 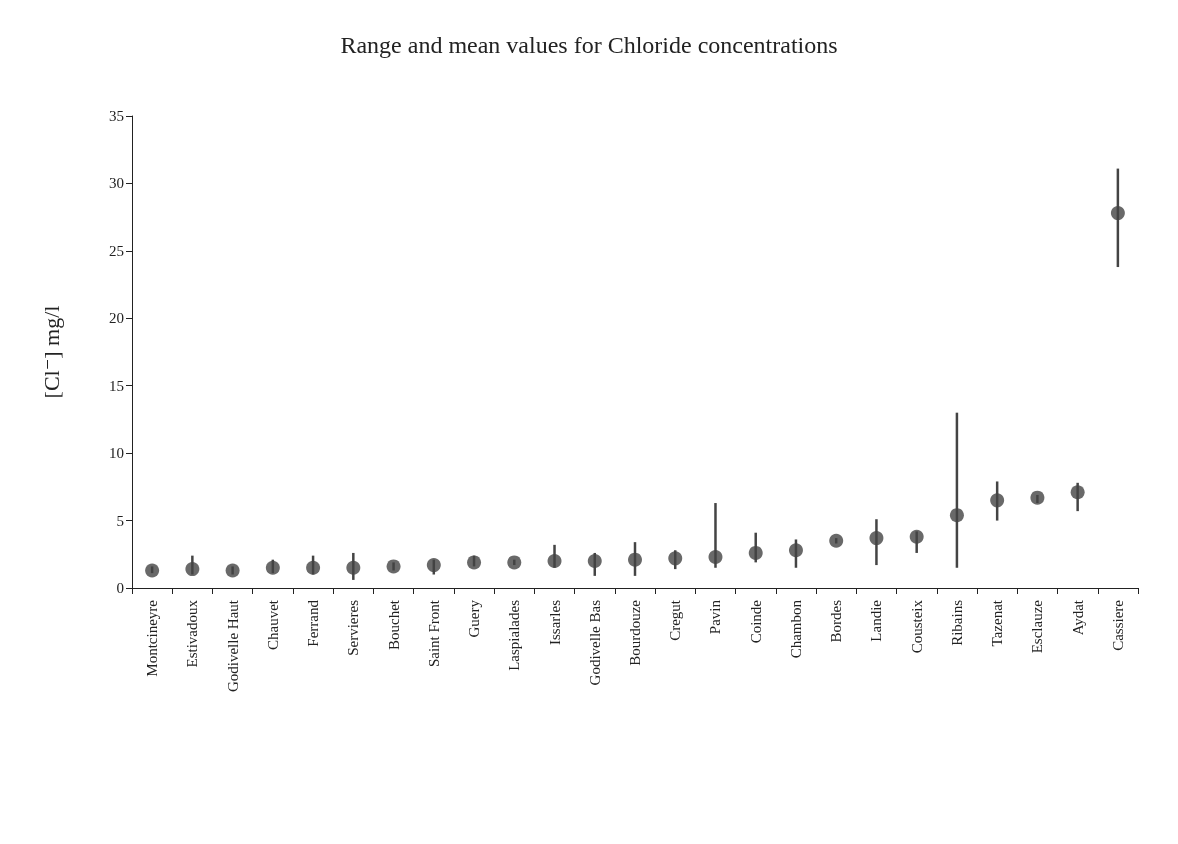 I want to click on y-axis-title: [Cl⁻] mg/l, so click(x=51, y=352).